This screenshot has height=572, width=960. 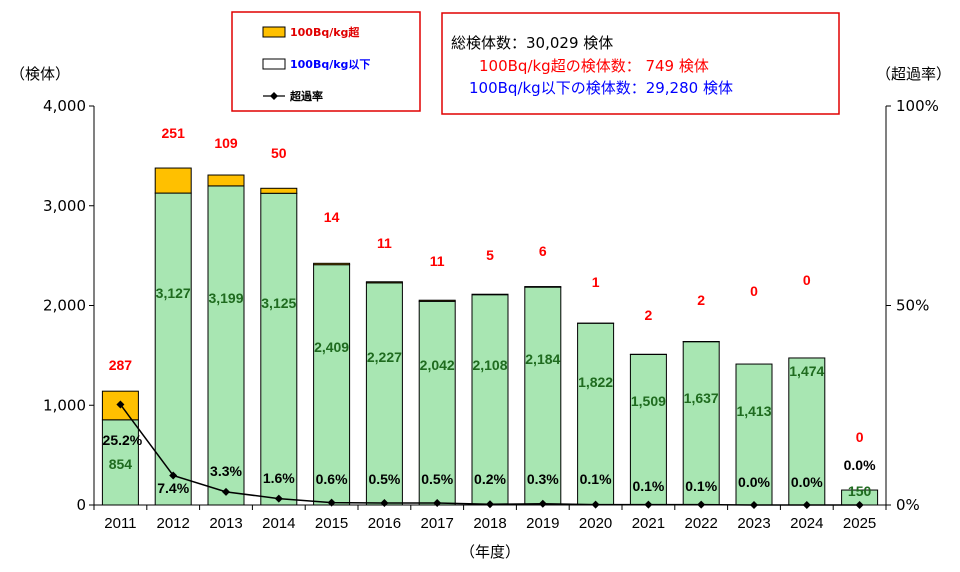 What do you see at coordinates (489, 365) in the screenshot?
I see `under-count-label: 2,108` at bounding box center [489, 365].